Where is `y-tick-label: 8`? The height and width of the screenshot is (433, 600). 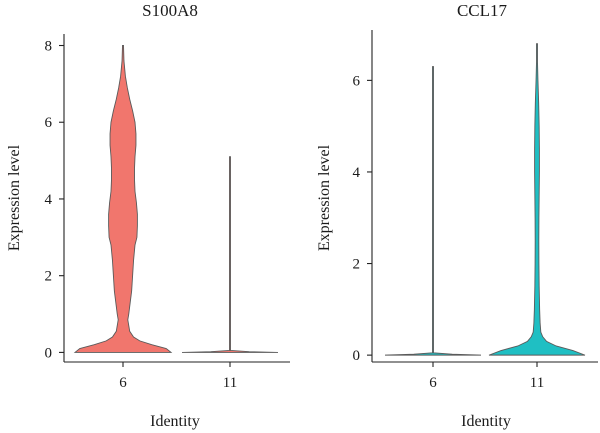 y-tick-label: 8 is located at coordinates (49, 47).